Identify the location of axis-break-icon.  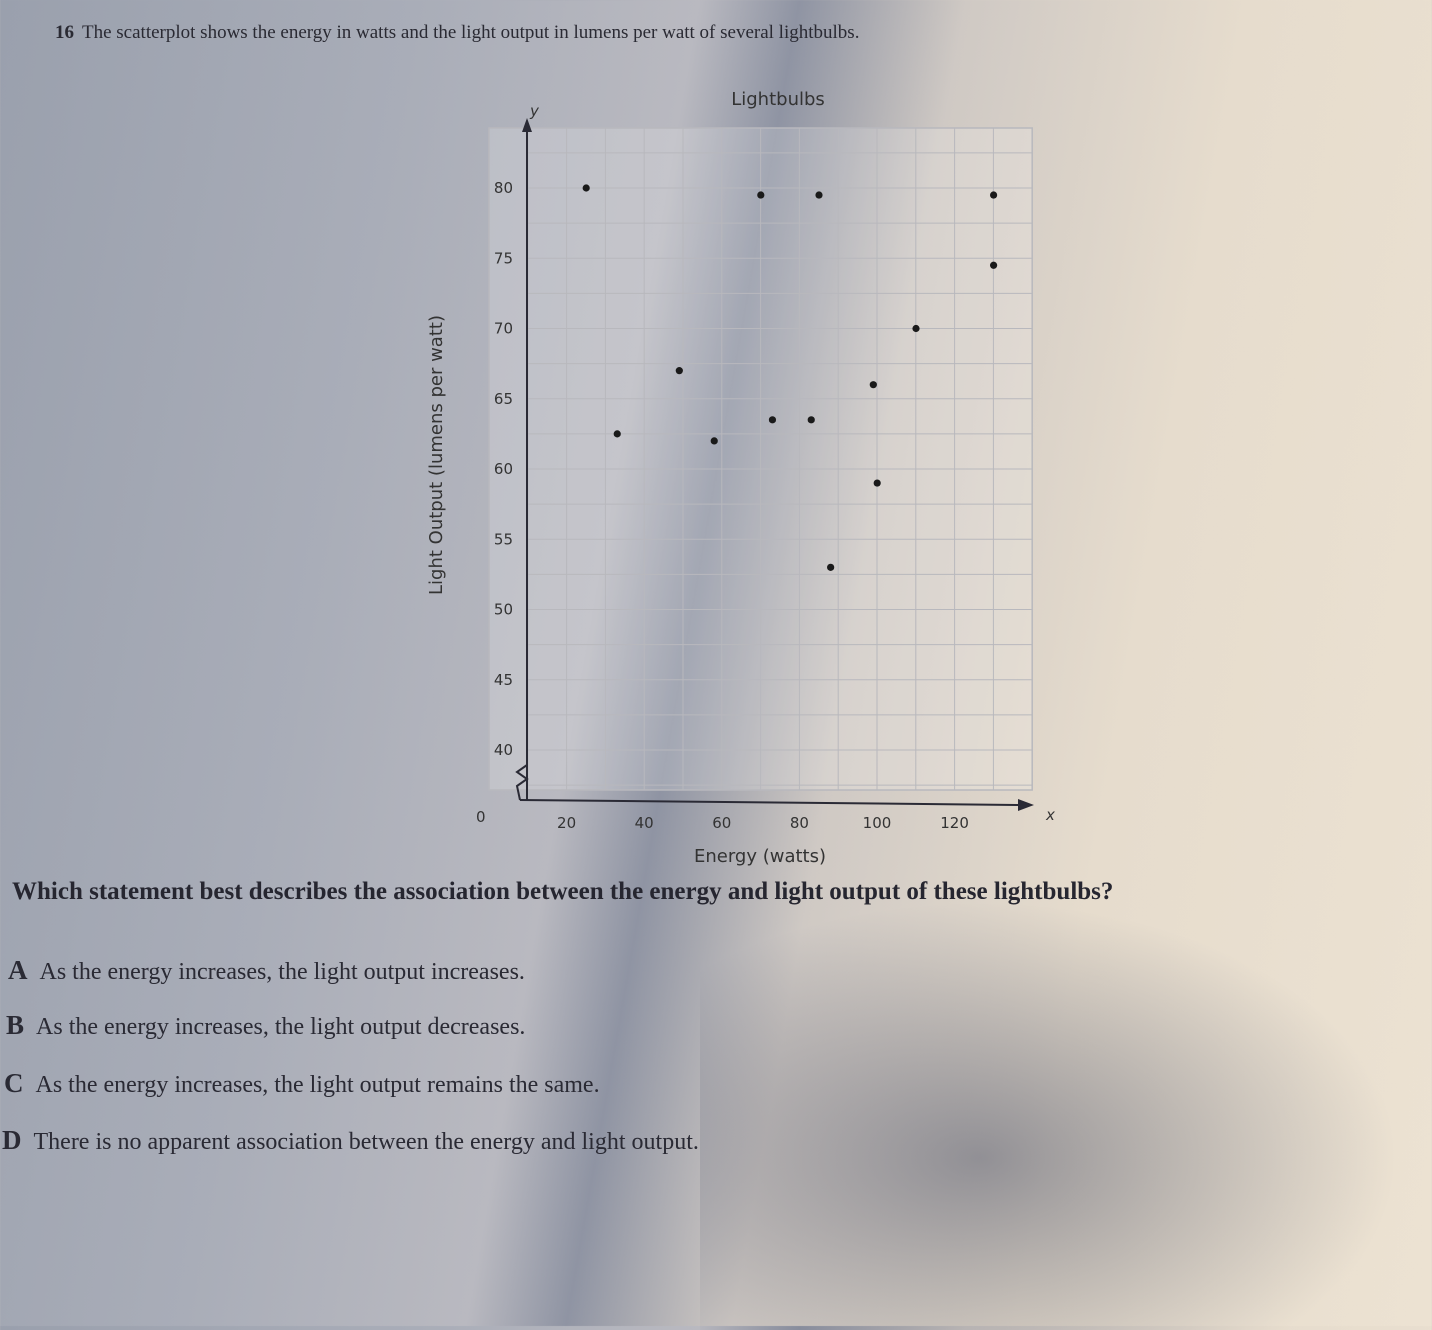
(522, 782).